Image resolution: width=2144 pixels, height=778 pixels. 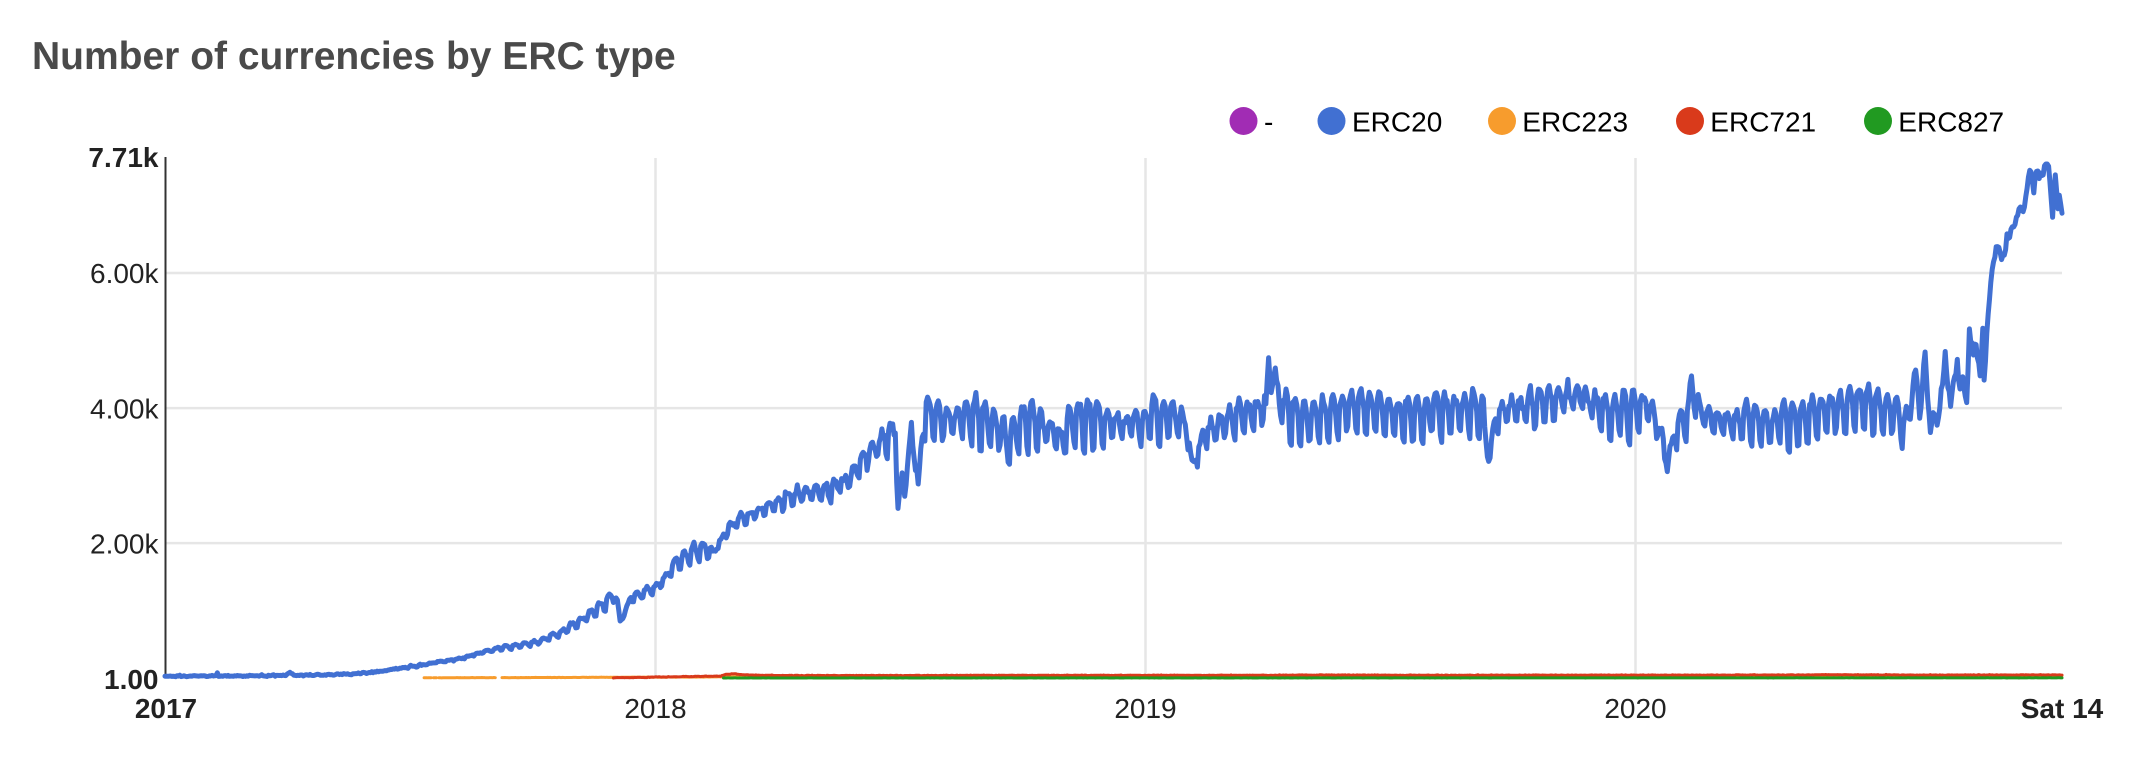 I want to click on svg-text: 2018, so click(x=655, y=708).